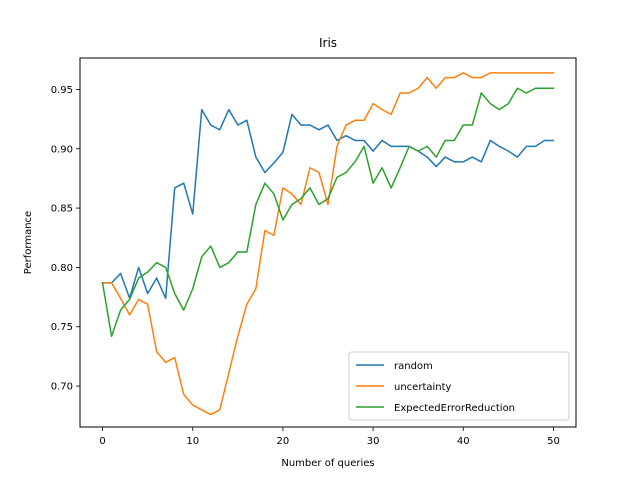 The height and width of the screenshot is (484, 640). What do you see at coordinates (28, 242) in the screenshot?
I see `y-axis-label: Performance` at bounding box center [28, 242].